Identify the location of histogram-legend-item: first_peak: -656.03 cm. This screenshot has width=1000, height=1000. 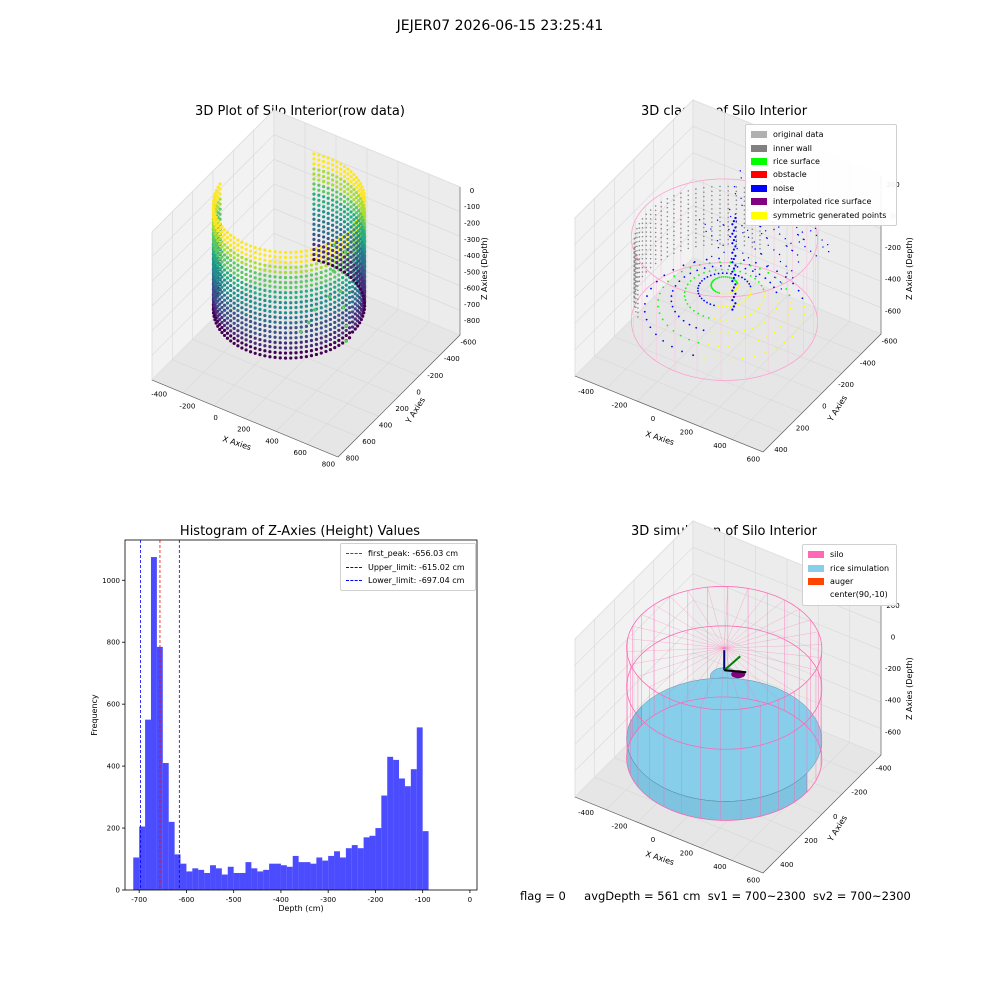
(408, 553).